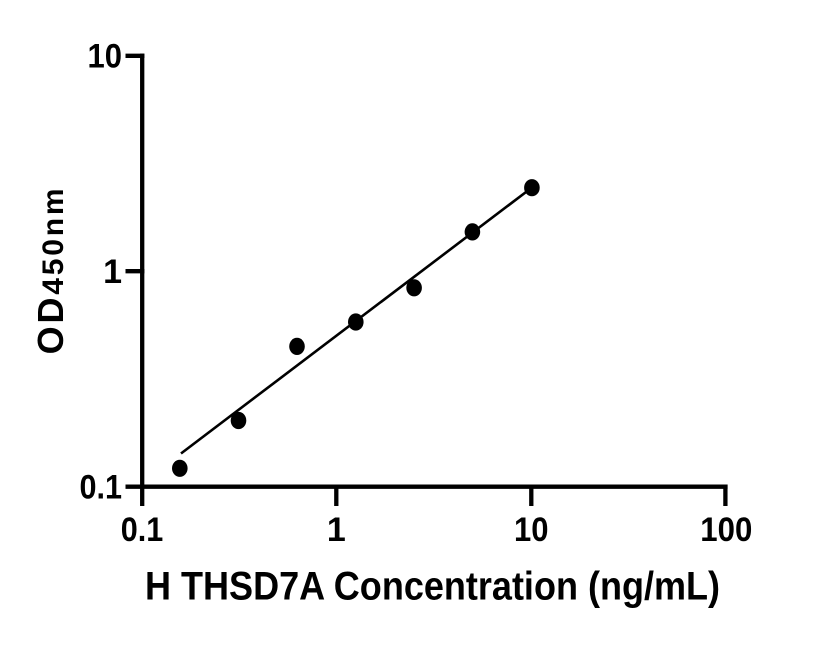 Image resolution: width=816 pixels, height=645 pixels. What do you see at coordinates (50, 270) in the screenshot?
I see `svg-text: OD450nm` at bounding box center [50, 270].